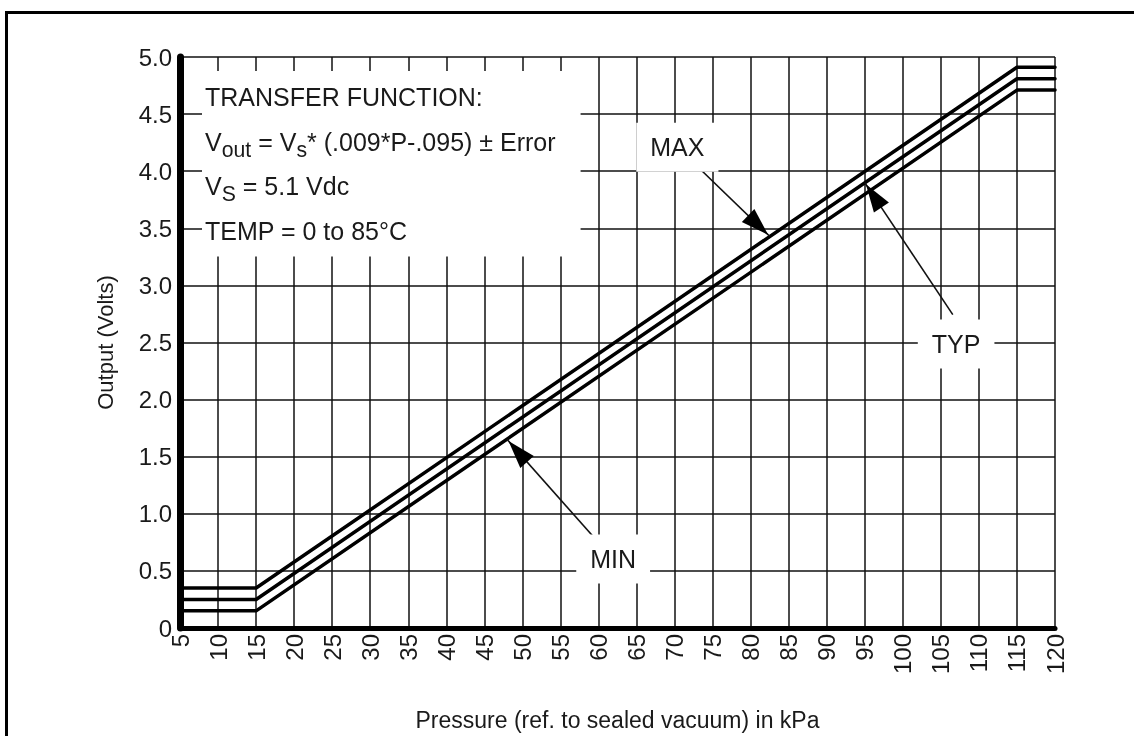 The height and width of the screenshot is (736, 1134). I want to click on x-tick-label: 120, so click(1055, 654).